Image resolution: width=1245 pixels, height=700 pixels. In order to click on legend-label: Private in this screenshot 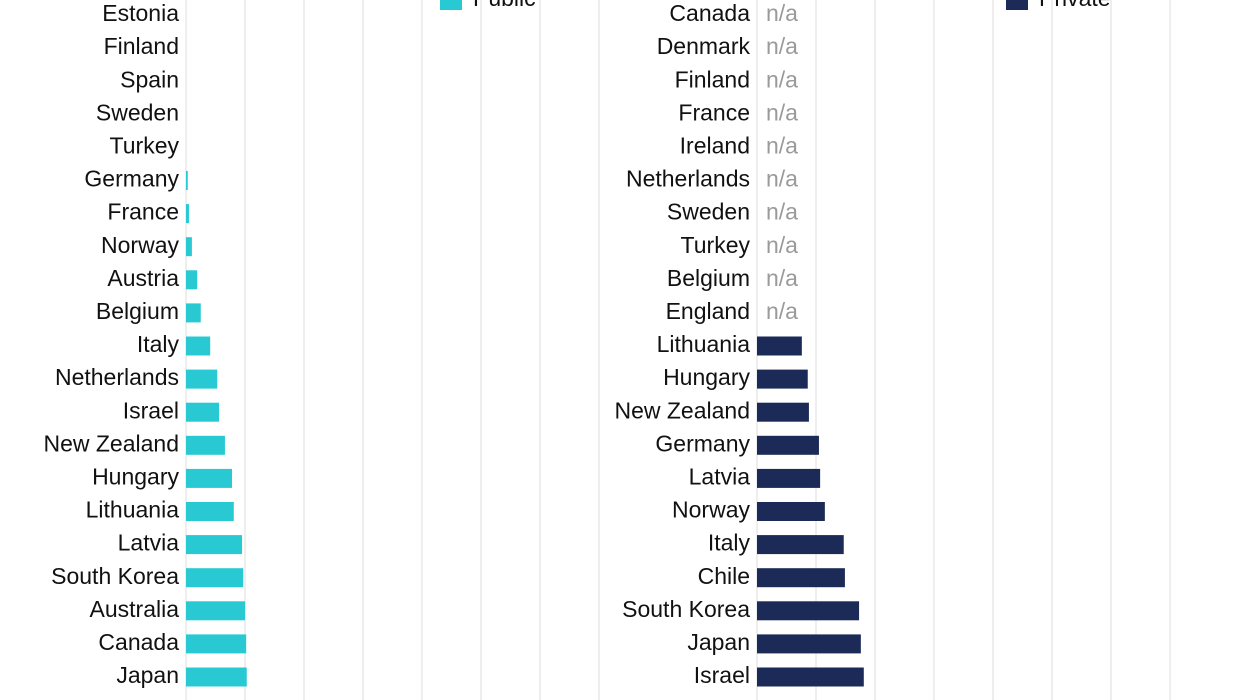, I will do `click(1075, 5)`.